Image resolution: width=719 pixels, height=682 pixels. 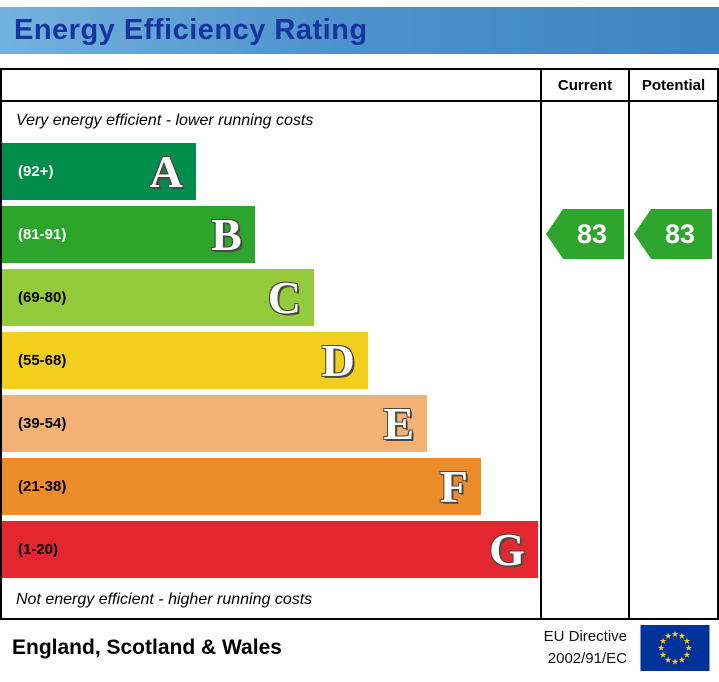 I want to click on band-b-range: (81-91), so click(x=42, y=234).